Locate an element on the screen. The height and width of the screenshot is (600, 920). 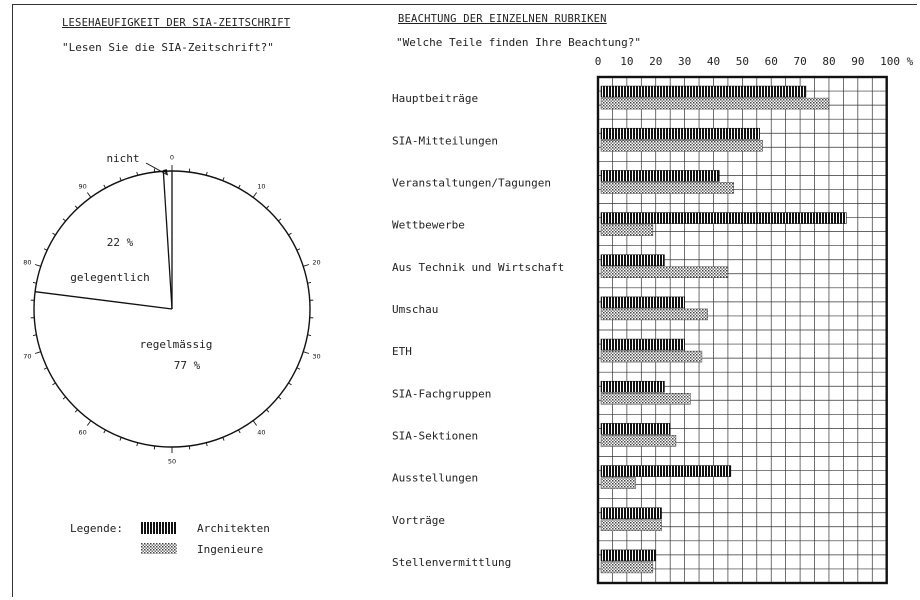
category-label: Wettbewerbe is located at coordinates (428, 225).